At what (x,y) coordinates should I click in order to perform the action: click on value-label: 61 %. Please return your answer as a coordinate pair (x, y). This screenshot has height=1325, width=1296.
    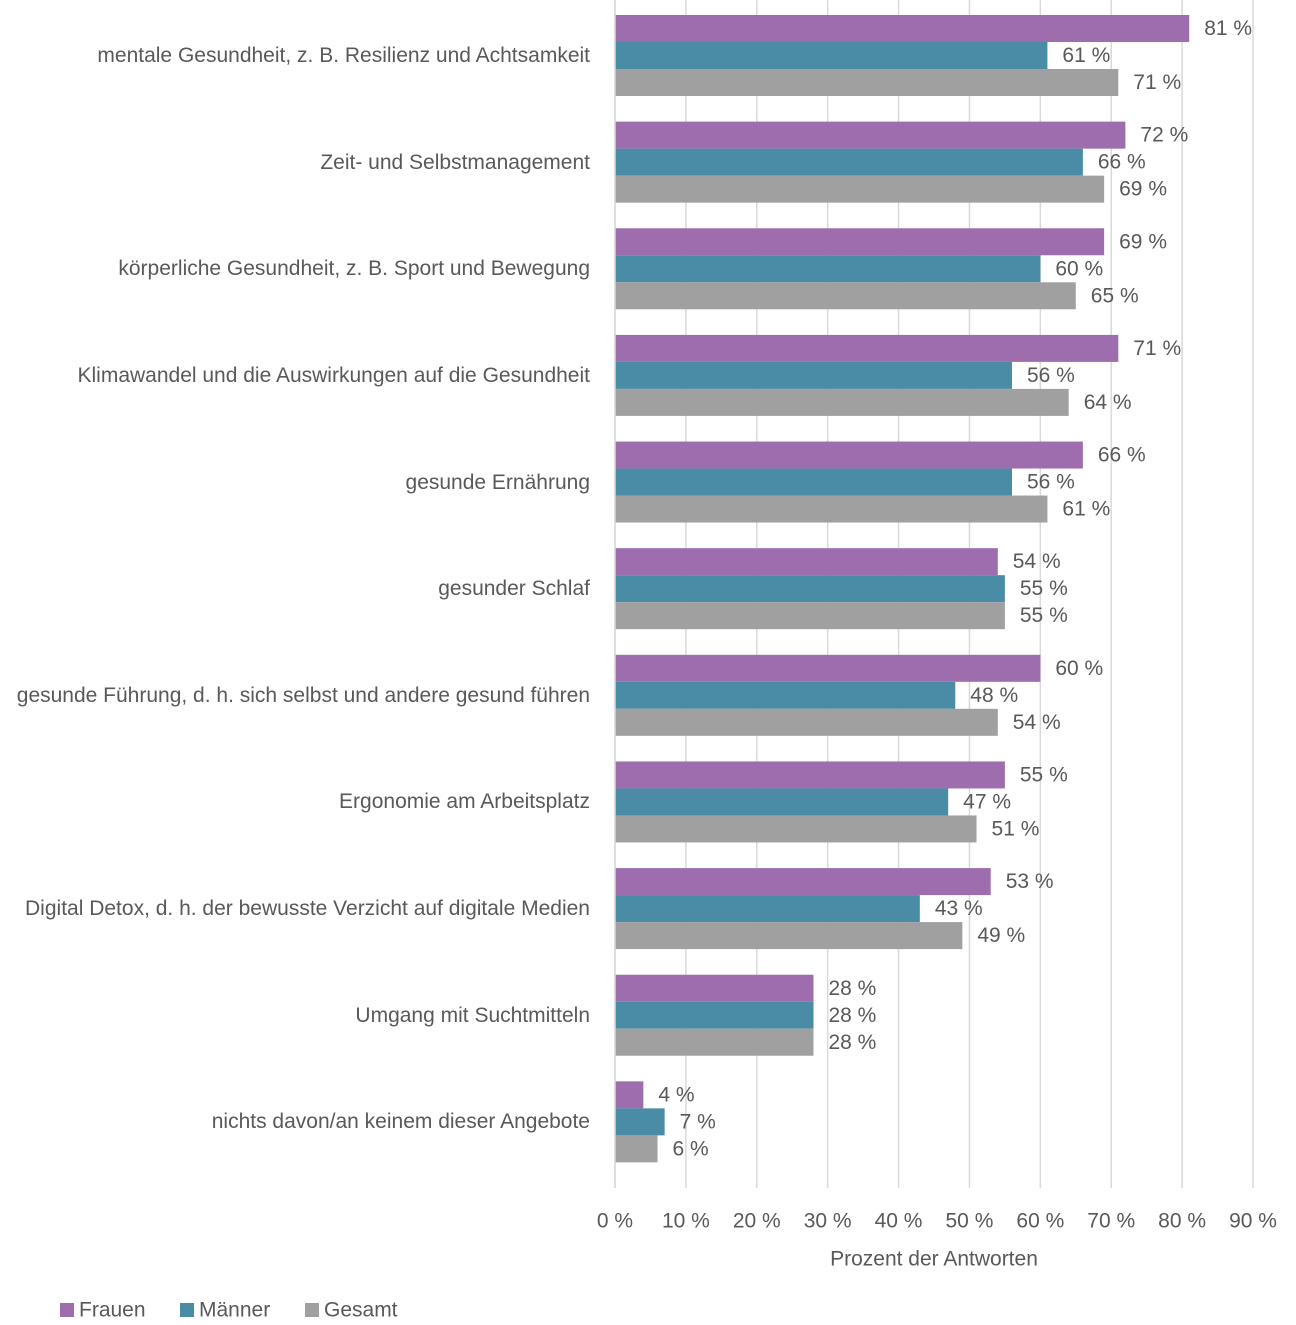
    Looking at the image, I should click on (1086, 509).